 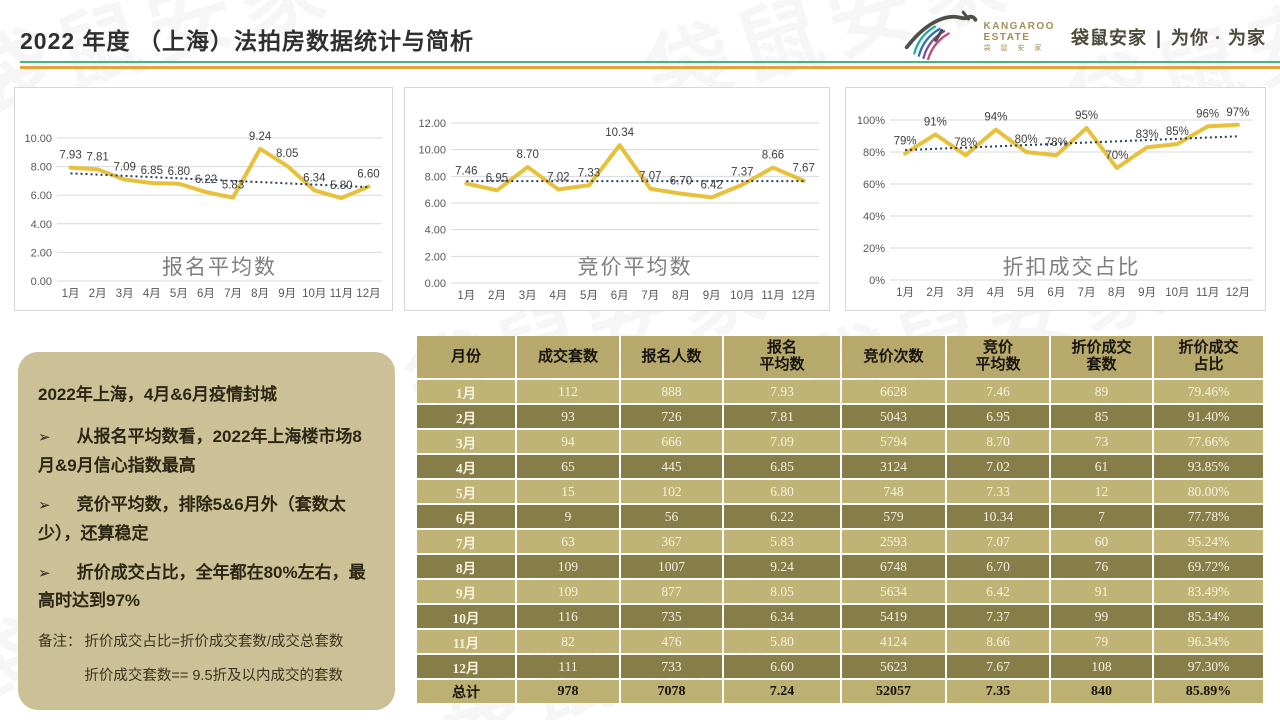 I want to click on value-cell: 5419, so click(x=893, y=616).